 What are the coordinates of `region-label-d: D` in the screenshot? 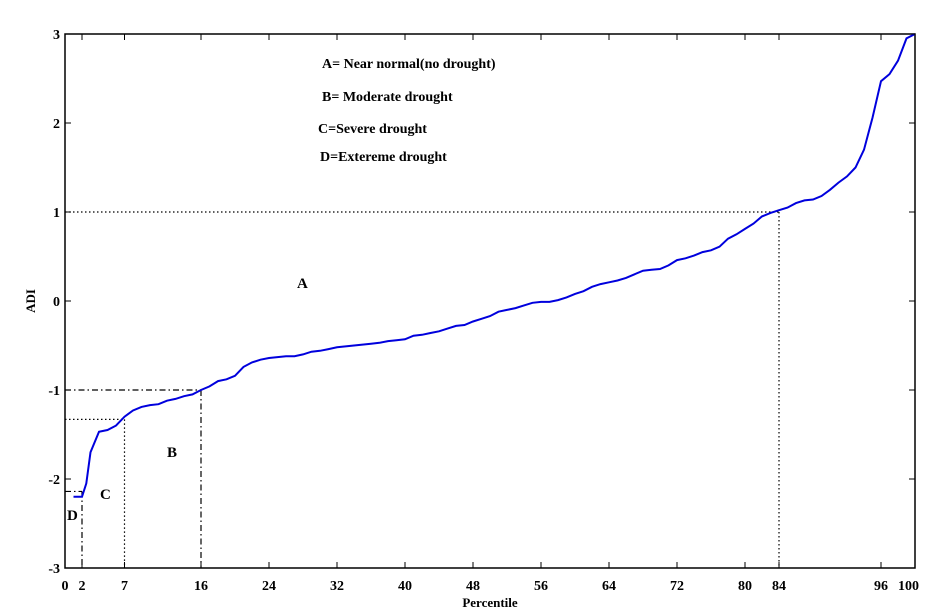 It's located at (72, 516).